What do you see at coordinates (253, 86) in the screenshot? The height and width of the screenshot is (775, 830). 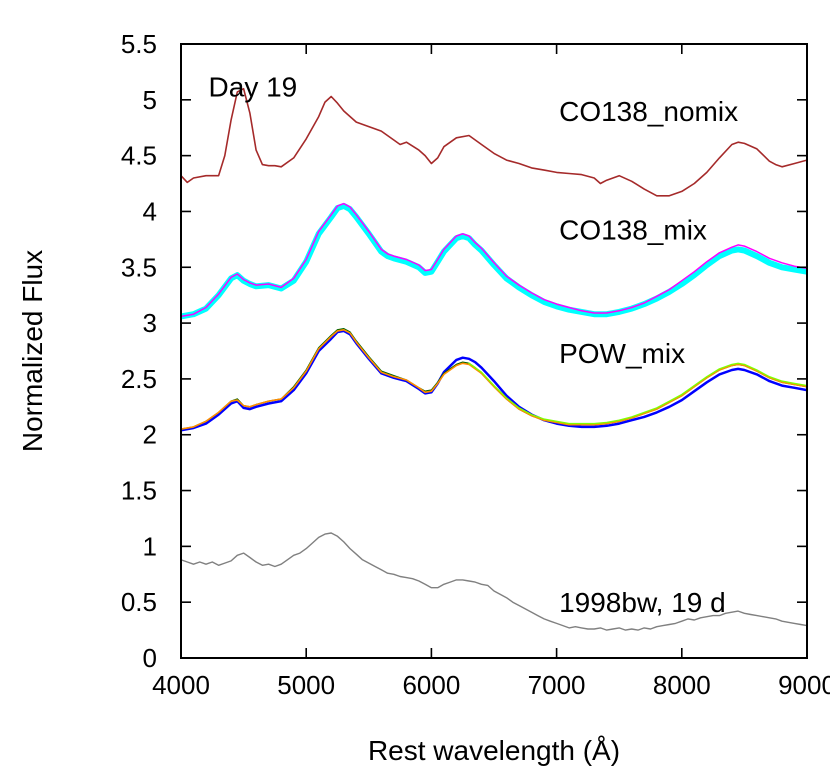 I see `annotation-1: Day 19` at bounding box center [253, 86].